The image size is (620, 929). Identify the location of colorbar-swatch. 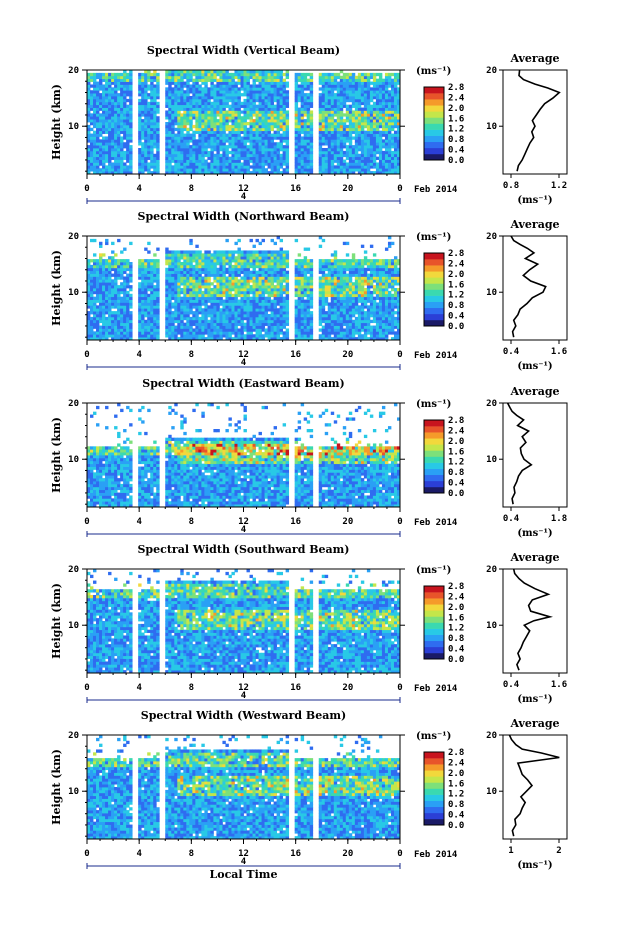
(434, 132).